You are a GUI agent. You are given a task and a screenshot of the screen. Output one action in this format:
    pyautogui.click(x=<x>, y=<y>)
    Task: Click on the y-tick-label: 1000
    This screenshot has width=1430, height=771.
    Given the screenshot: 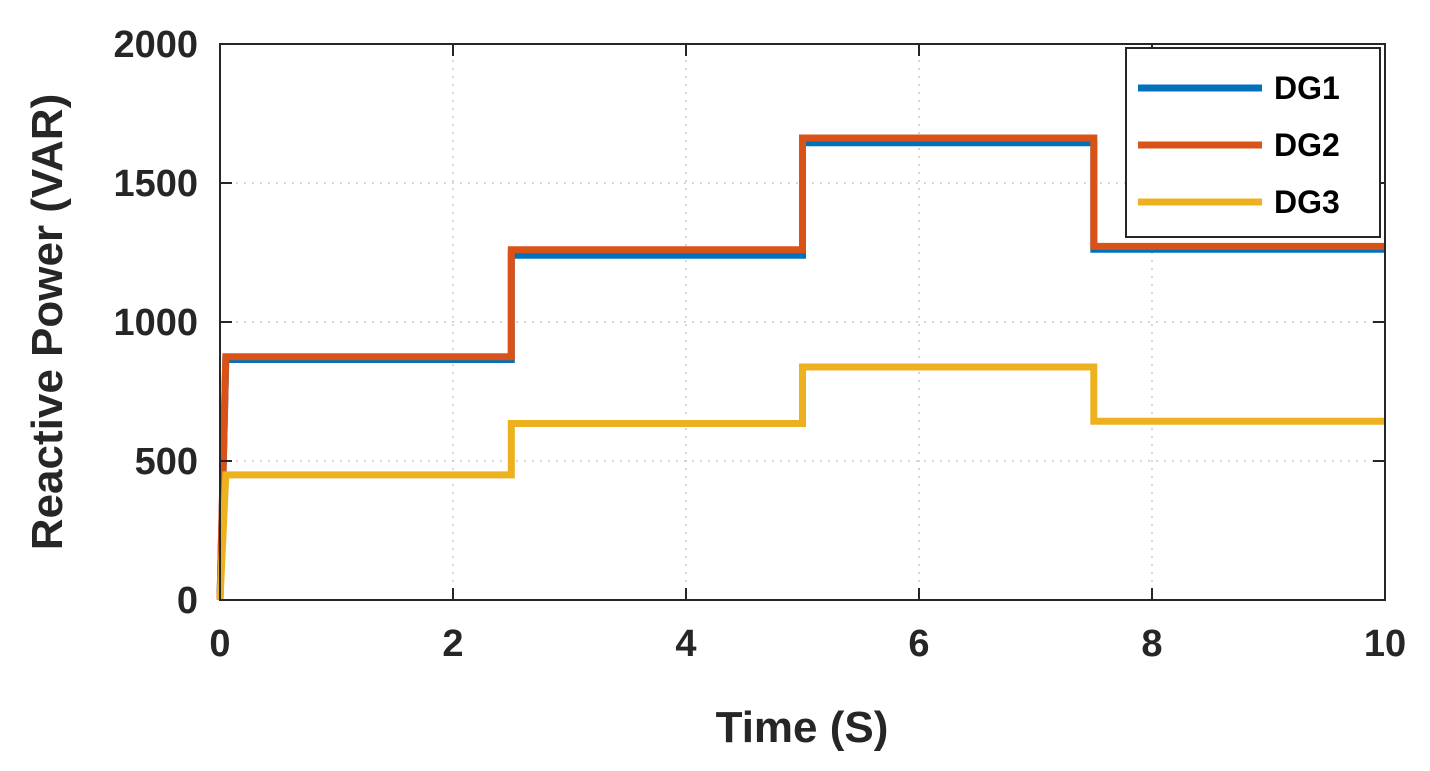 What is the action you would take?
    pyautogui.click(x=155, y=323)
    